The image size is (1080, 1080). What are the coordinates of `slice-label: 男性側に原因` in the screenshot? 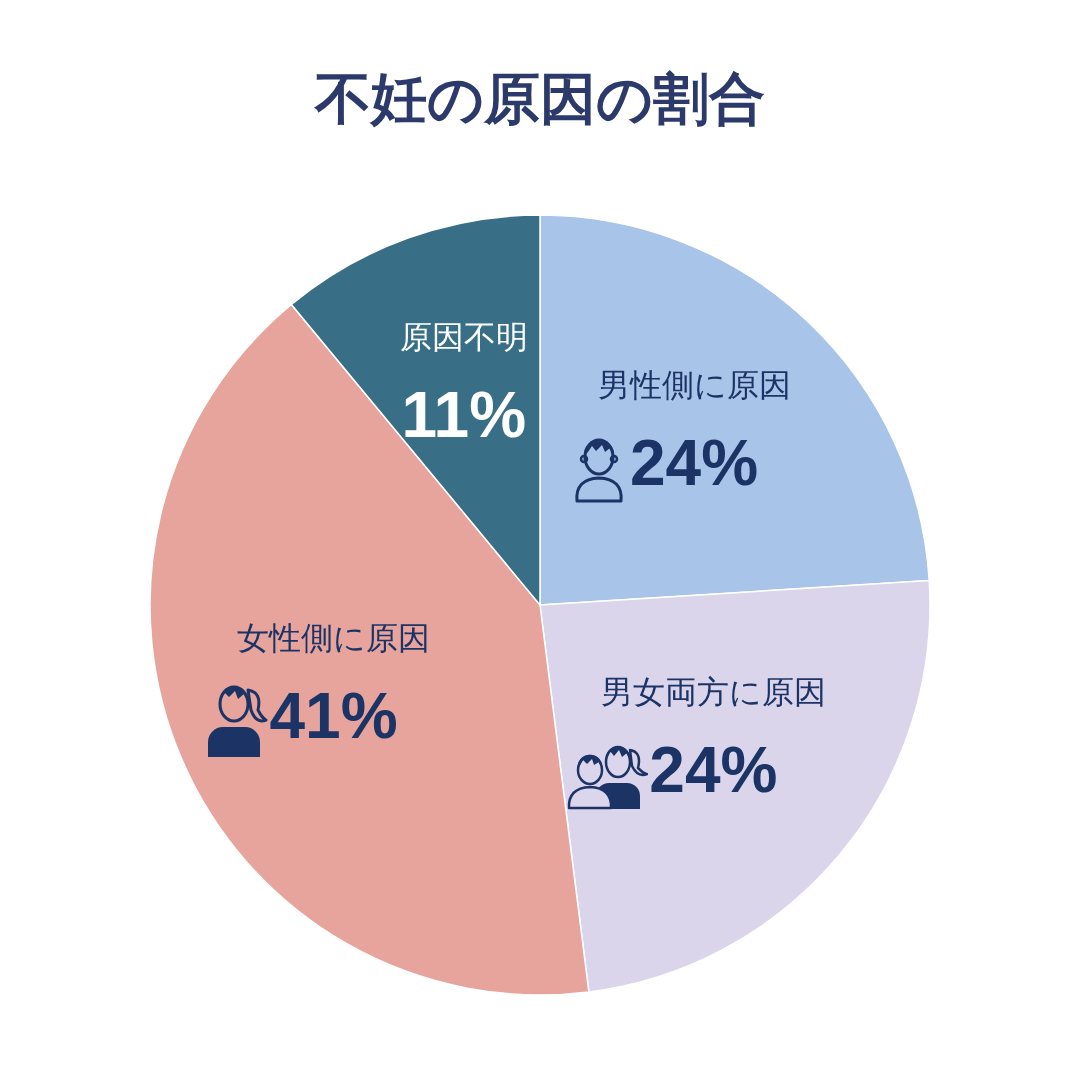 It's located at (694, 384).